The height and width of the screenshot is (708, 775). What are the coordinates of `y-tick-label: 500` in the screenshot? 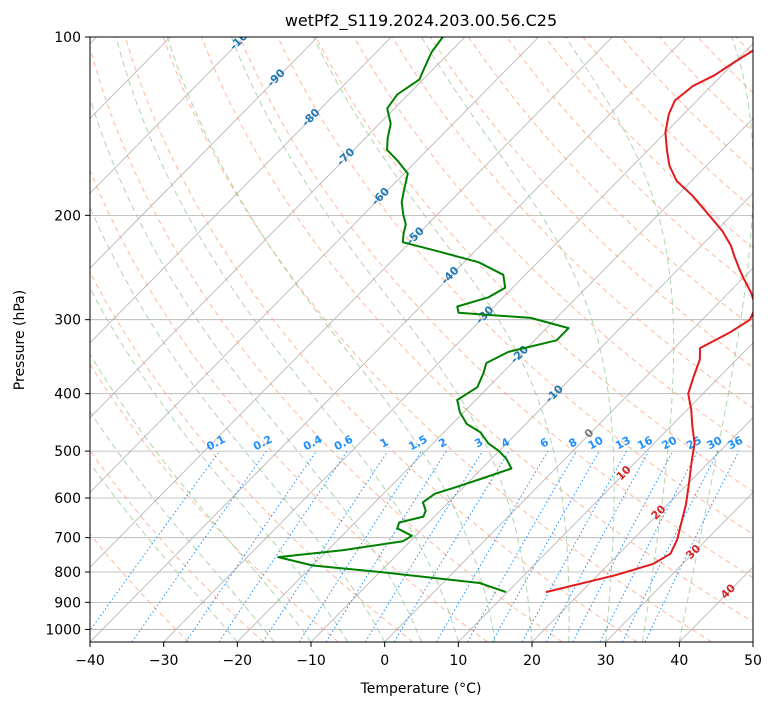 It's located at (67, 452).